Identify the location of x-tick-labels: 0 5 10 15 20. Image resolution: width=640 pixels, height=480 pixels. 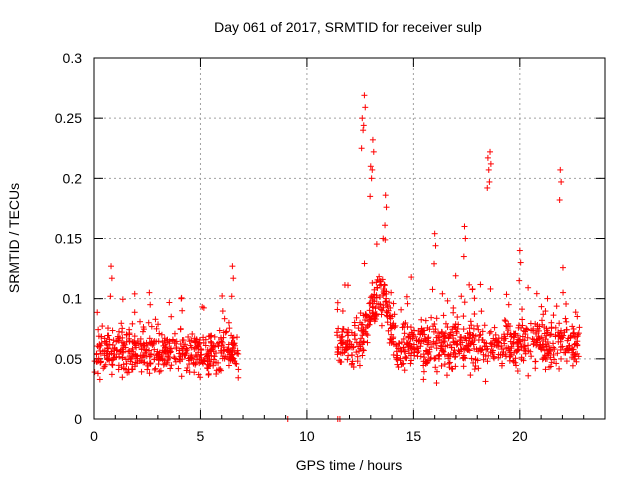
(309, 436).